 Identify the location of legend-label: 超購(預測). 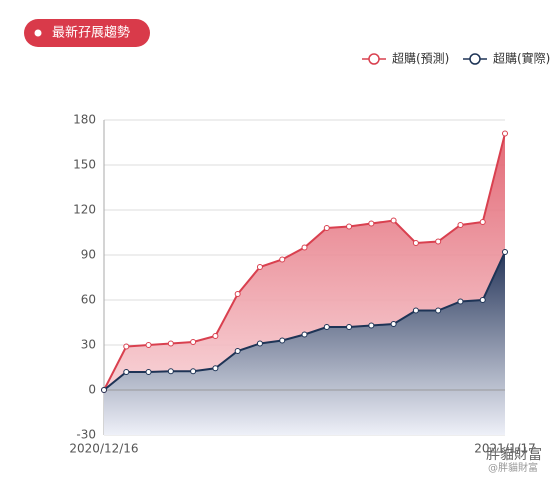
(420, 58).